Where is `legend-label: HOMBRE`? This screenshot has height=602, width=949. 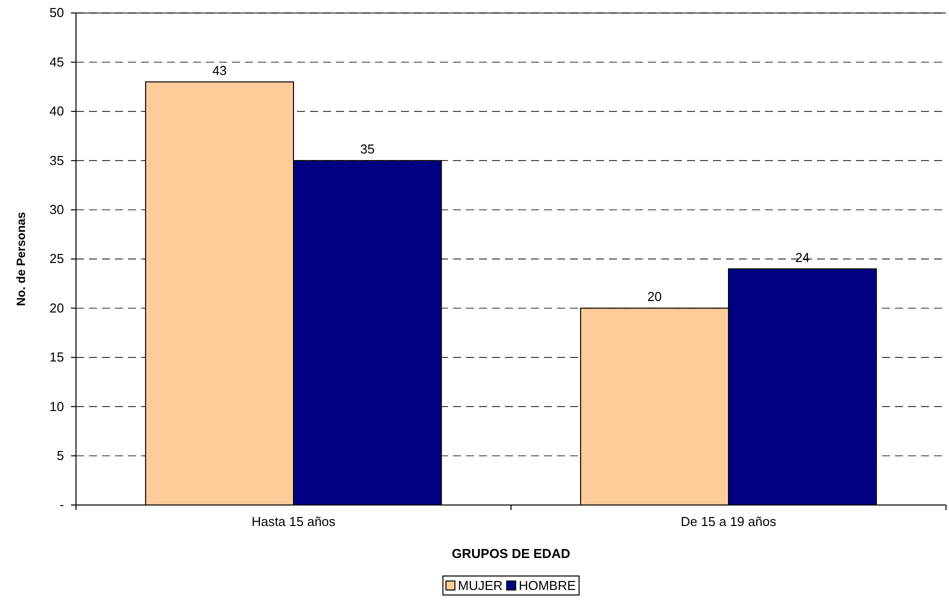 legend-label: HOMBRE is located at coordinates (547, 585).